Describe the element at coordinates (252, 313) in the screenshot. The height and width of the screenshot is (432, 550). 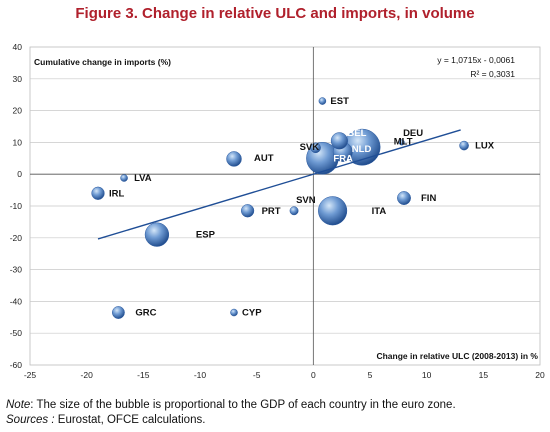
I see `label-cyp: CYP` at that location.